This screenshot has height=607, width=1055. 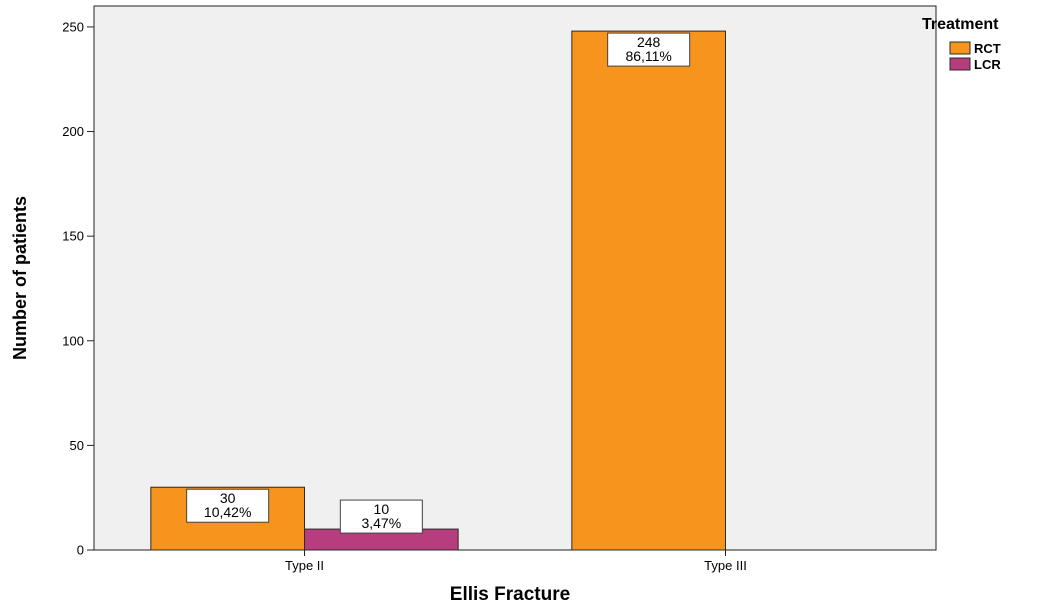 I want to click on legend-label-lcr: LCR, so click(x=987, y=64).